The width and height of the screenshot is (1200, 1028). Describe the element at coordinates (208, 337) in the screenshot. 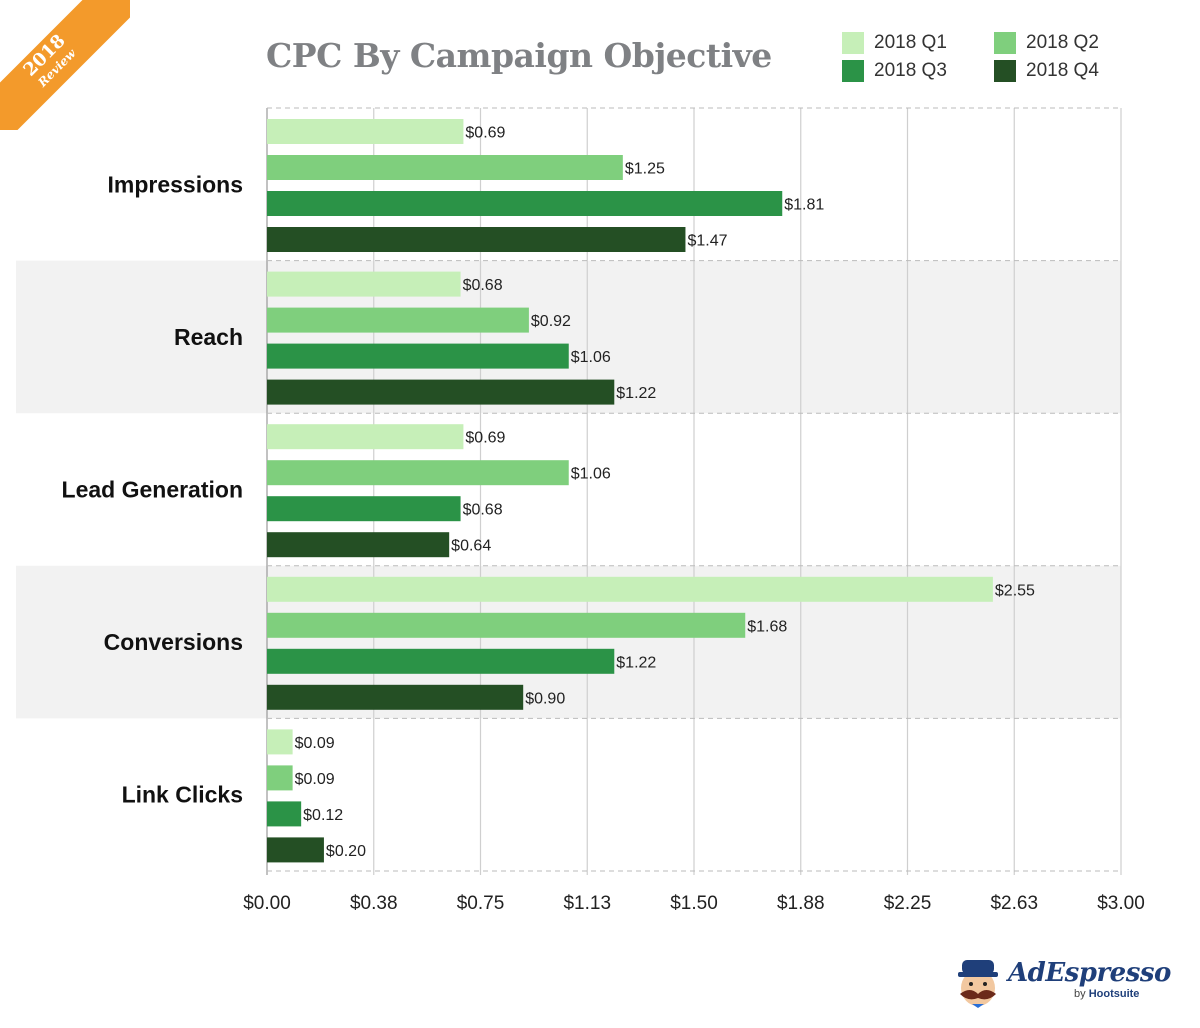

I see `category-label-reach: Reach` at that location.